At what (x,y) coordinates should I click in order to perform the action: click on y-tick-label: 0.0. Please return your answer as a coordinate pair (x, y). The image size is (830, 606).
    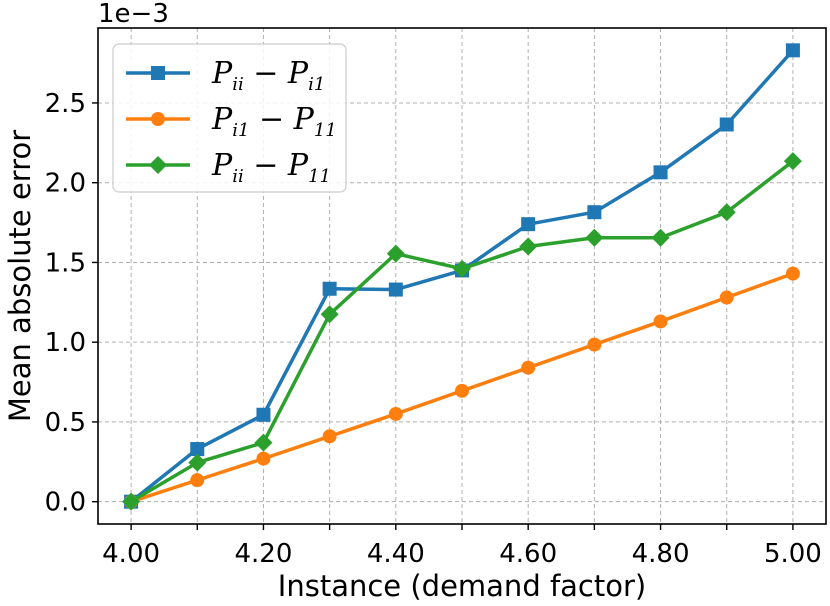
    Looking at the image, I should click on (65, 503).